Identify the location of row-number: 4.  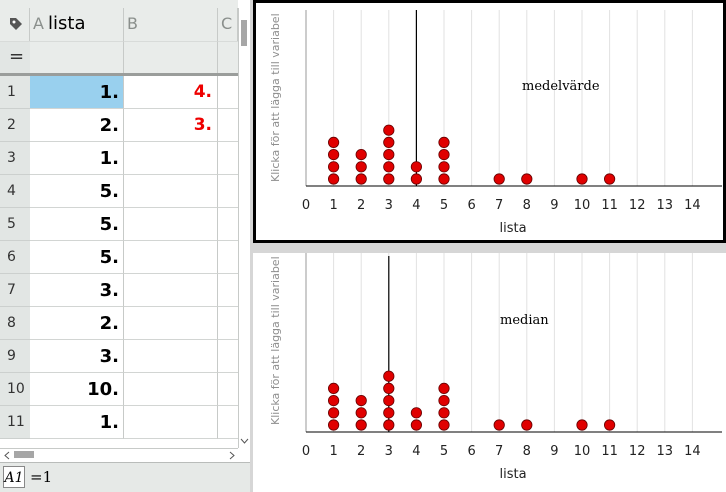
(15, 191).